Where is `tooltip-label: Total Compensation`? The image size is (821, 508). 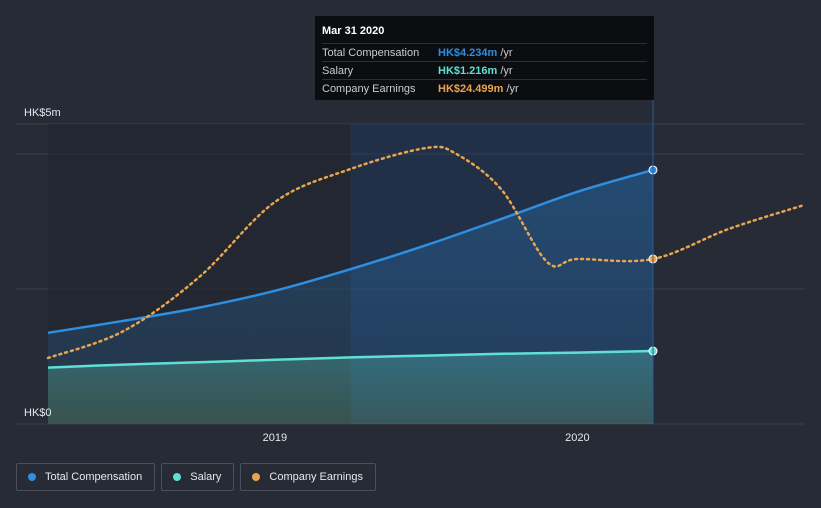
tooltip-label: Total Compensation is located at coordinates (371, 52).